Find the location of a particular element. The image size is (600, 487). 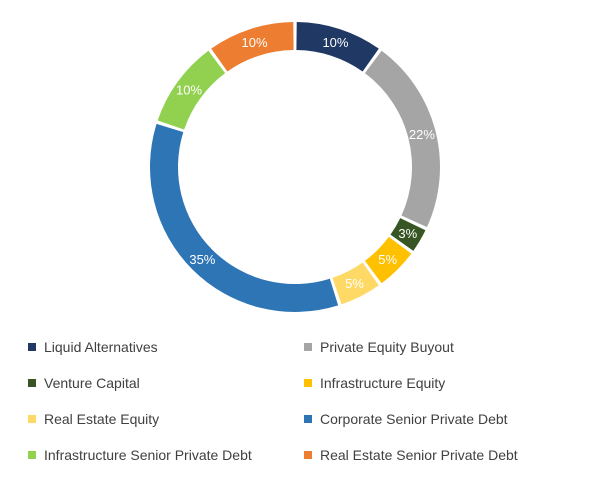

legend-label-1: Liquid Alternatives is located at coordinates (101, 346).